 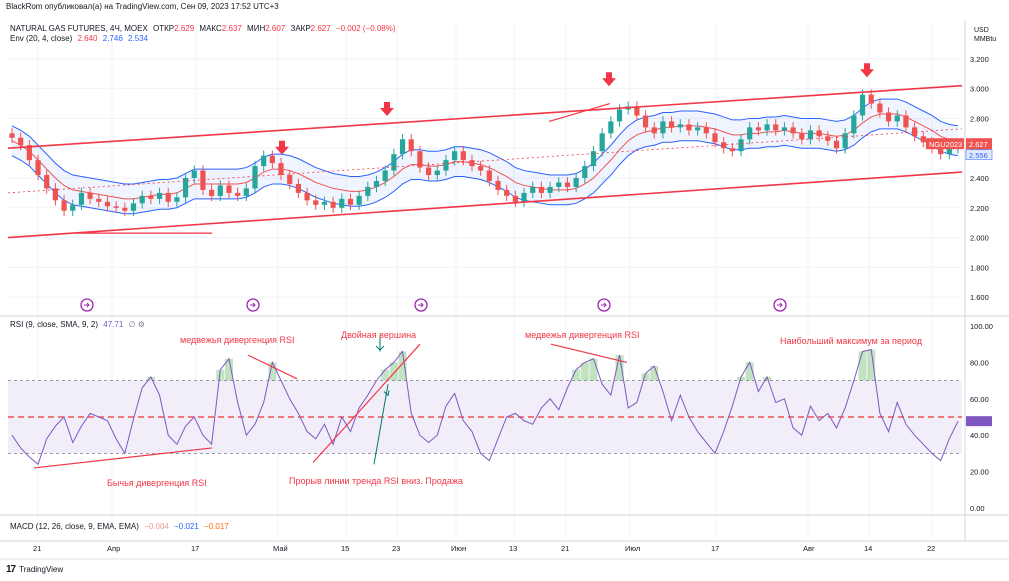 What do you see at coordinates (632, 548) in the screenshot?
I see `time-tick-label: Июл` at bounding box center [632, 548].